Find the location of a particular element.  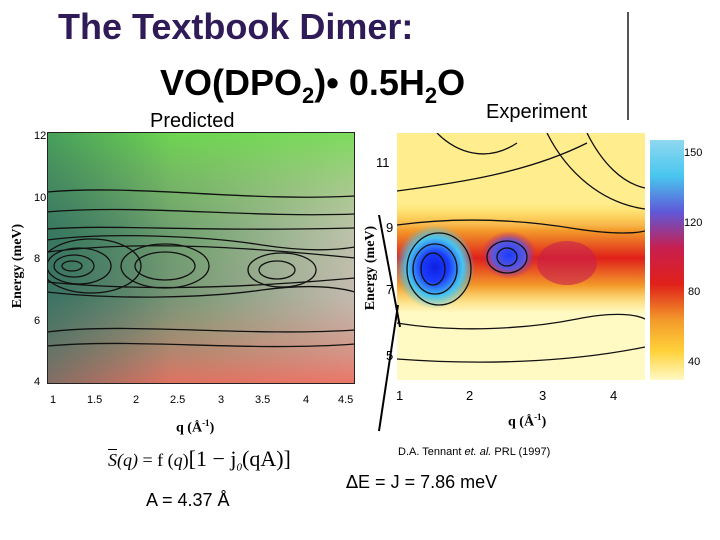

left-ytick: 12 is located at coordinates (40, 136).